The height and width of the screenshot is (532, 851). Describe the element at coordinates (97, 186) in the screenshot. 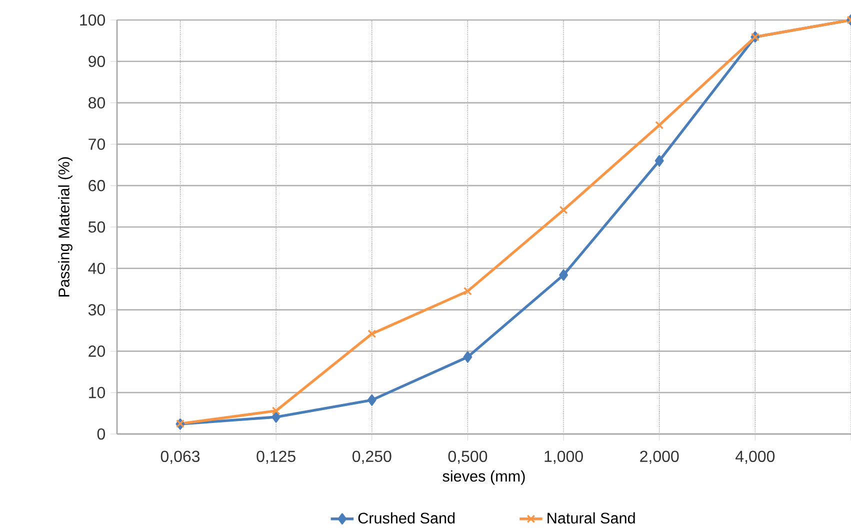

I see `y-tick-label: 60` at that location.